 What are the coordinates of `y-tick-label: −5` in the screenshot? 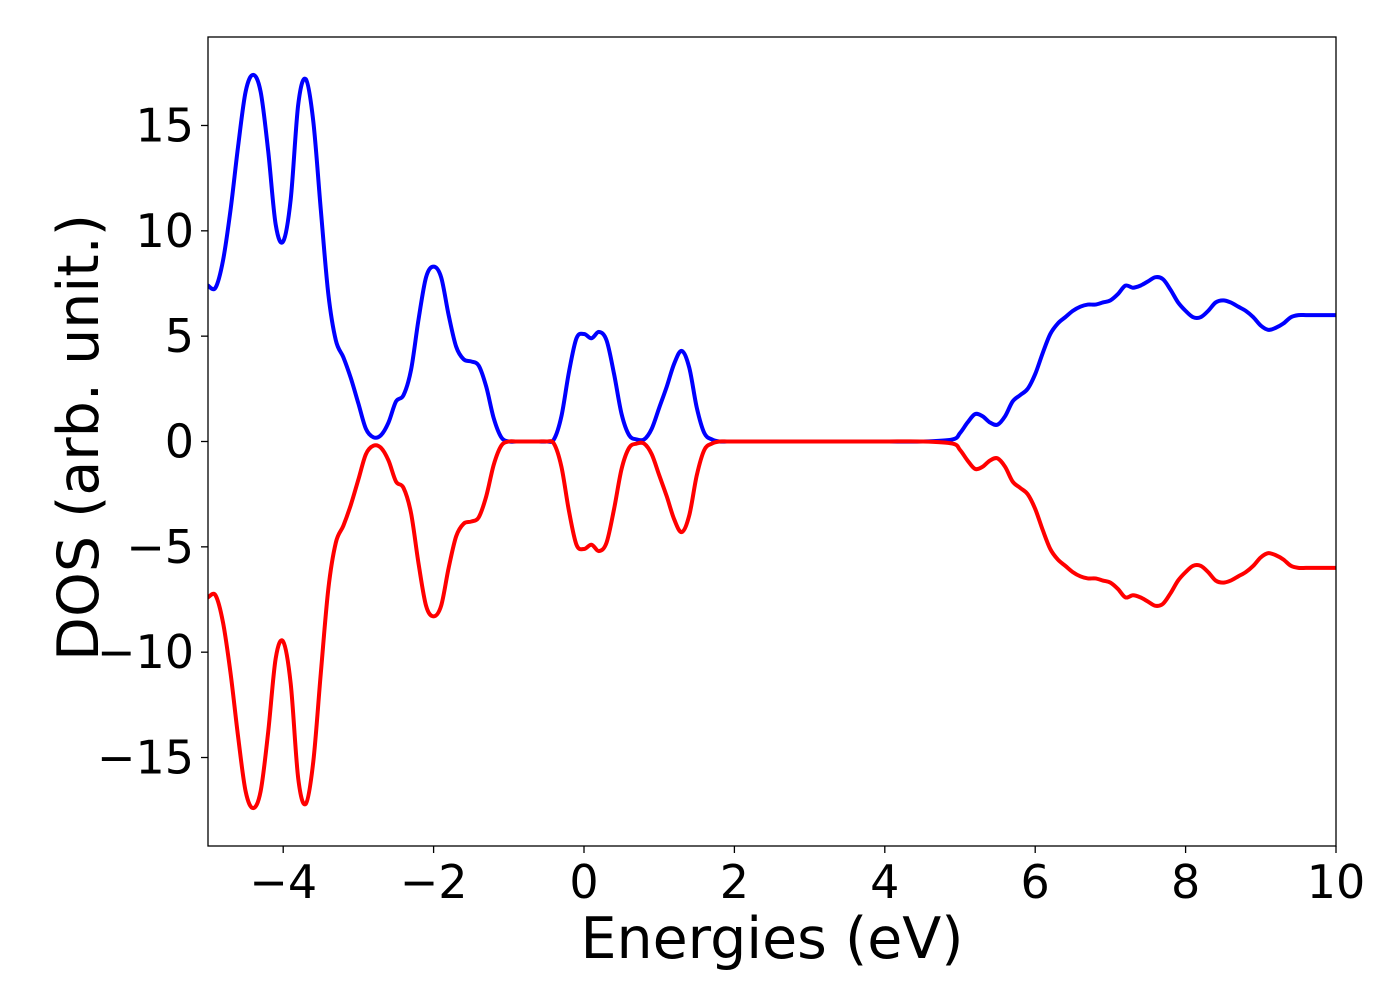 It's located at (160, 547).